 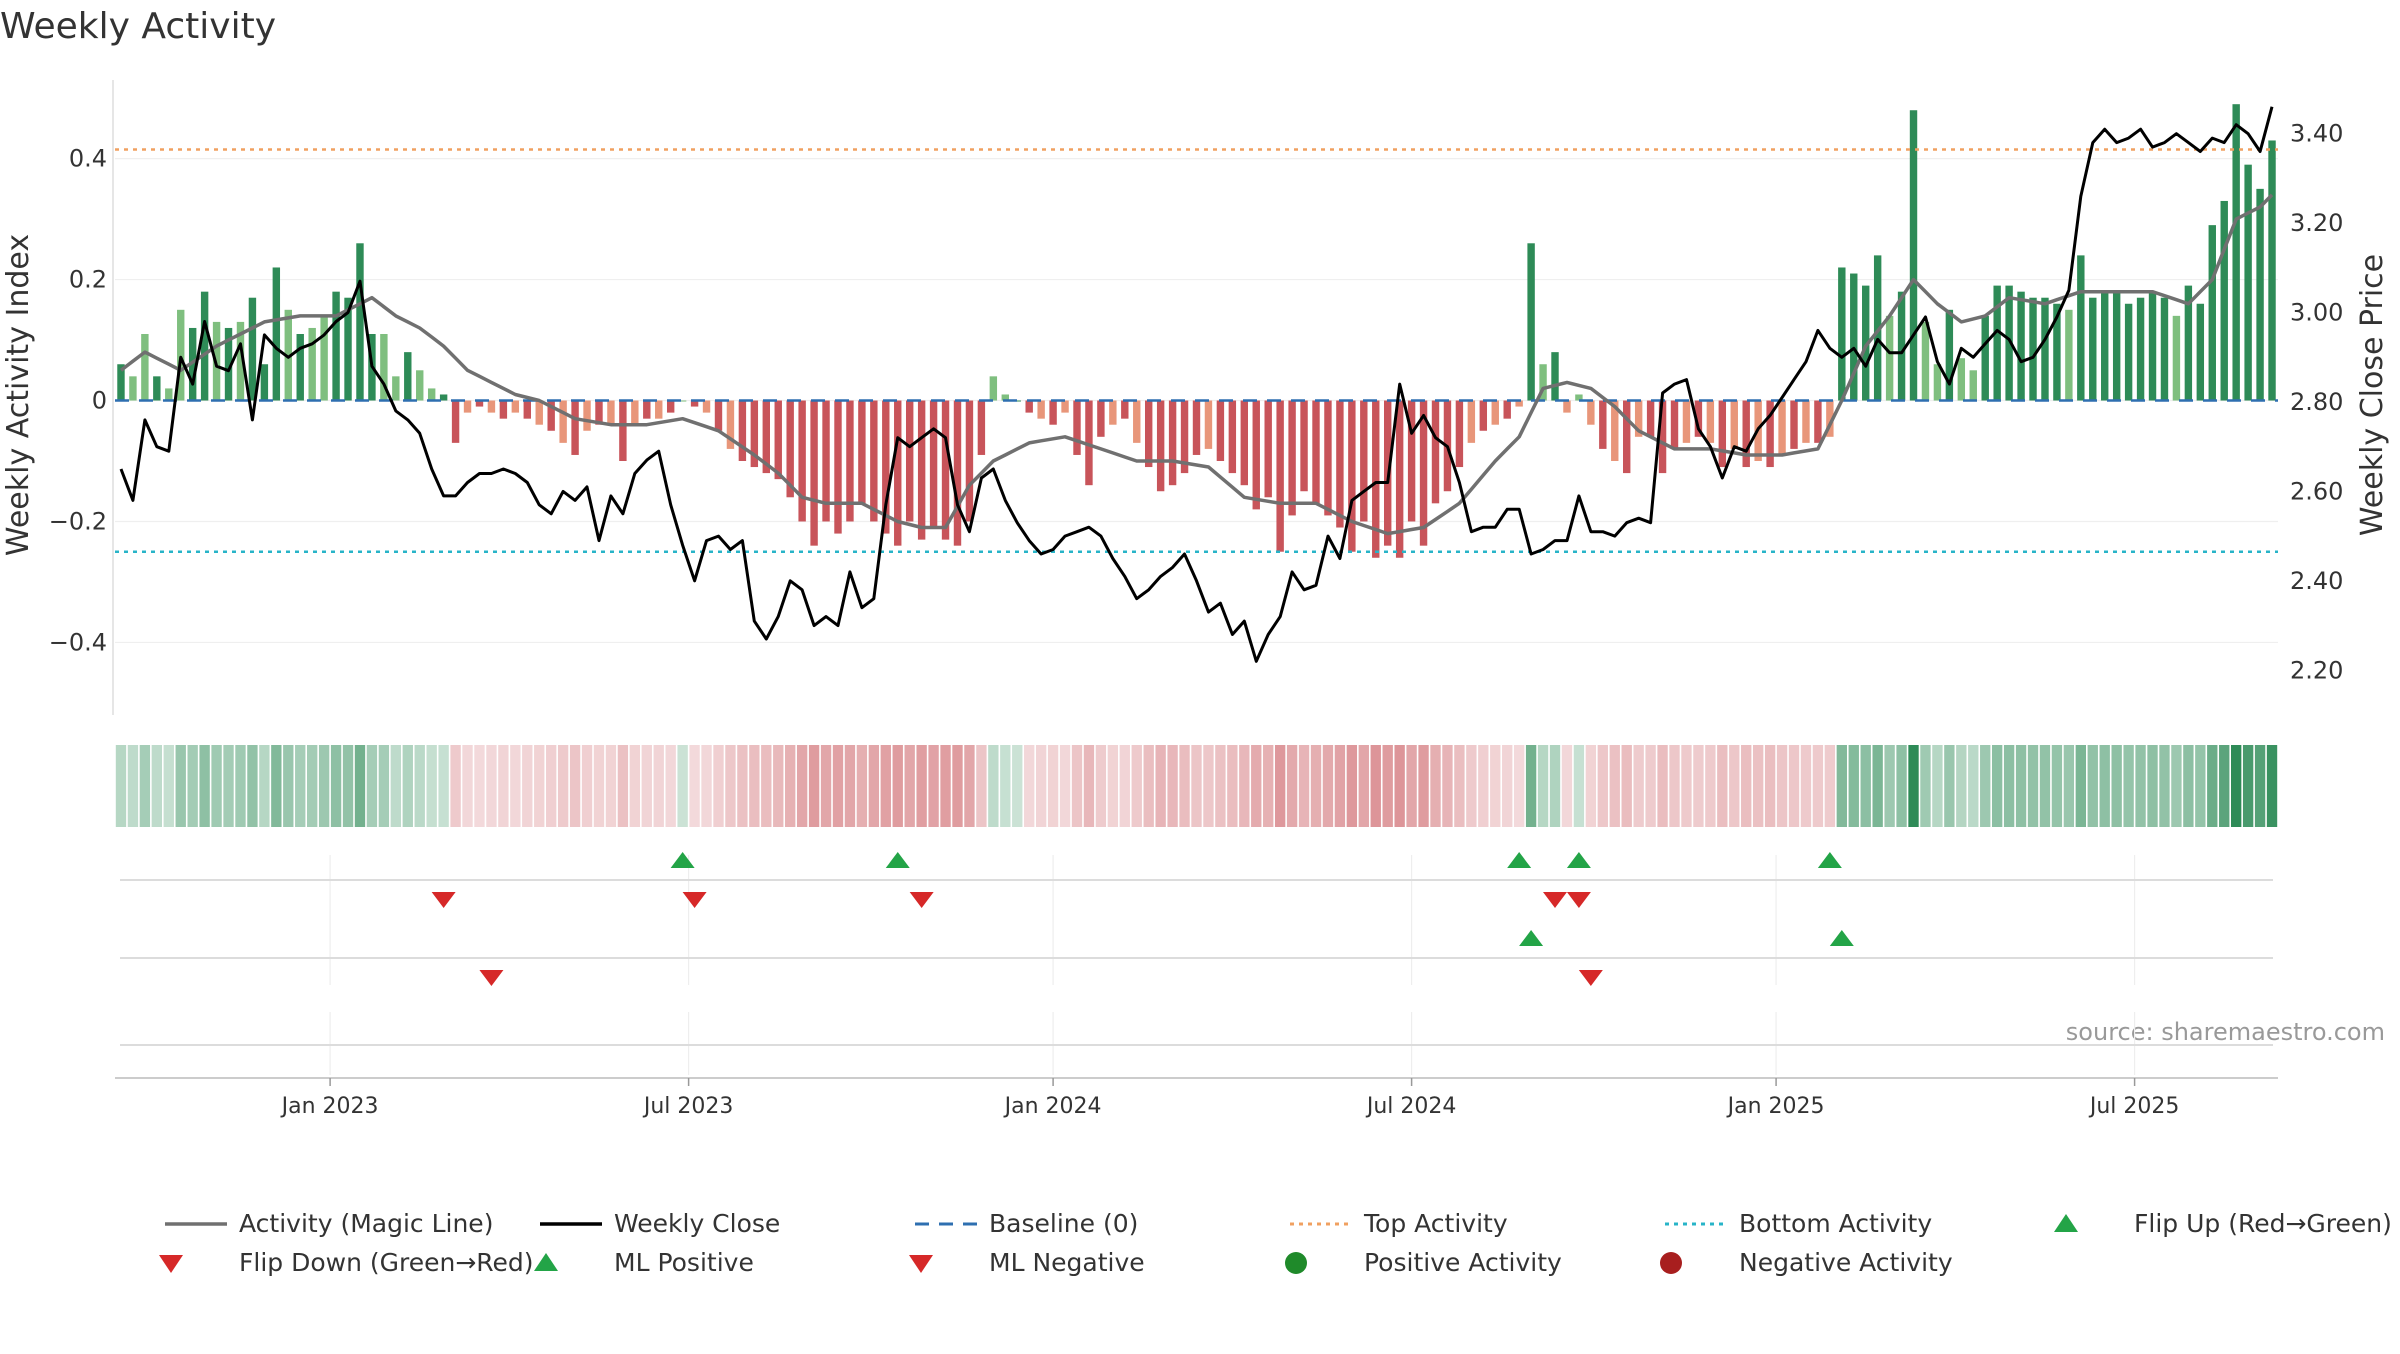 What do you see at coordinates (2316, 134) in the screenshot?
I see `right-tick-label: 3.40` at bounding box center [2316, 134].